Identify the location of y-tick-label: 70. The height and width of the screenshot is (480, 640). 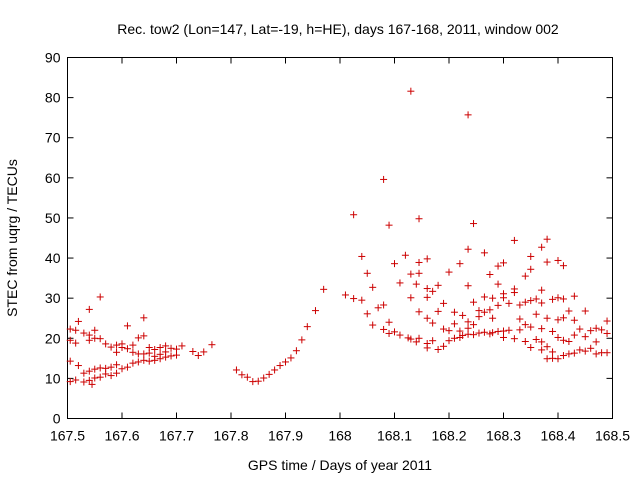
(53, 138).